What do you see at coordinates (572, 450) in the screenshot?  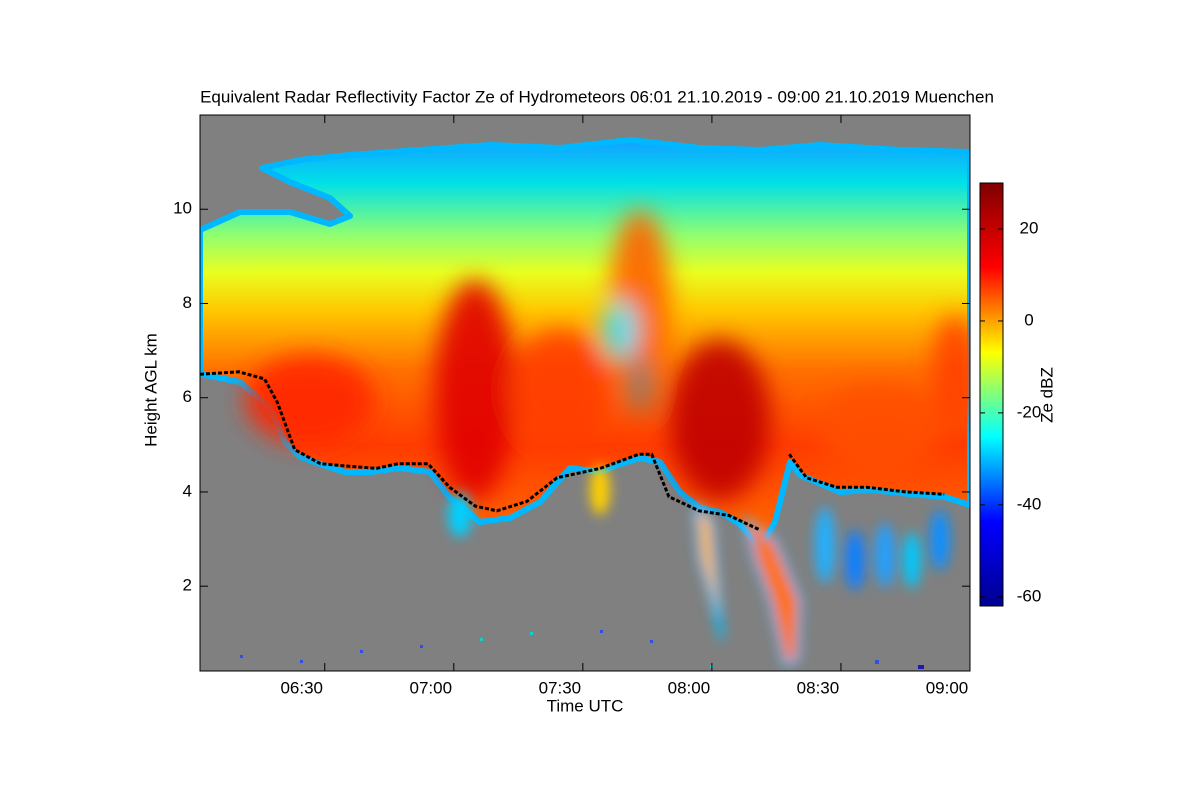 I see `overlay-line` at bounding box center [572, 450].